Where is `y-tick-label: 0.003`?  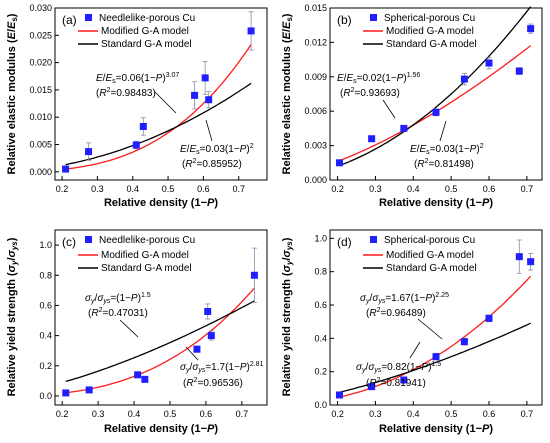 y-tick-label: 0.003 is located at coordinates (315, 146).